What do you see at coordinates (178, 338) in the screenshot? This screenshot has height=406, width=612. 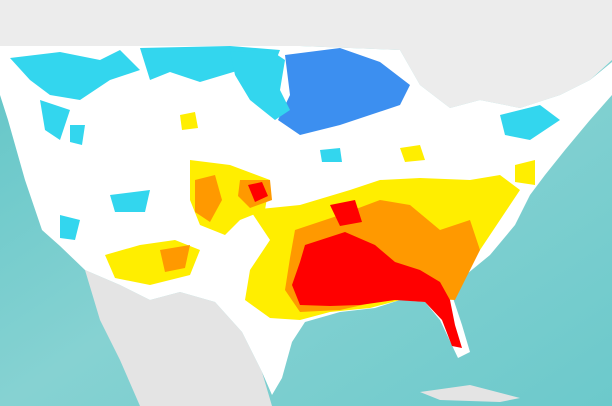 I see `mexico-land` at bounding box center [178, 338].